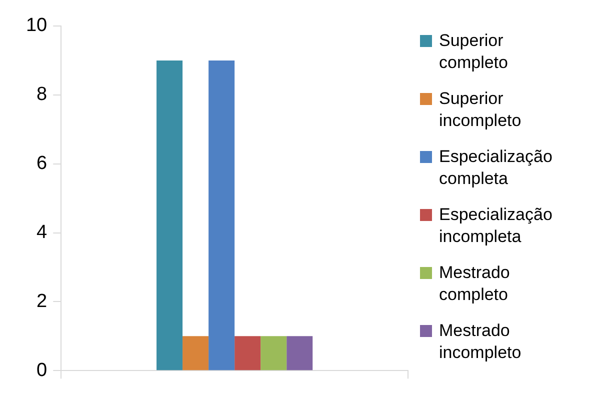  Describe the element at coordinates (42, 232) in the screenshot. I see `y-tick-label: 4` at that location.